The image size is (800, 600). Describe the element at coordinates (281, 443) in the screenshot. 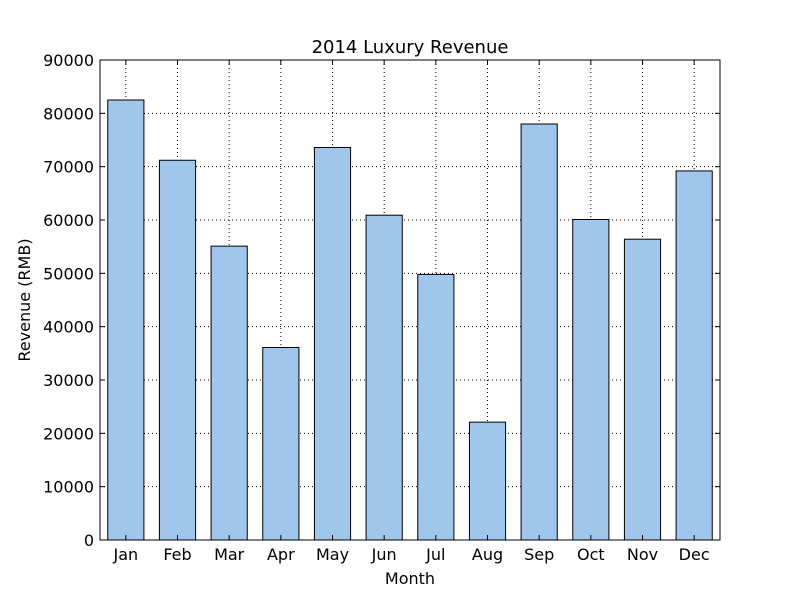

I see `bar-apr` at that location.